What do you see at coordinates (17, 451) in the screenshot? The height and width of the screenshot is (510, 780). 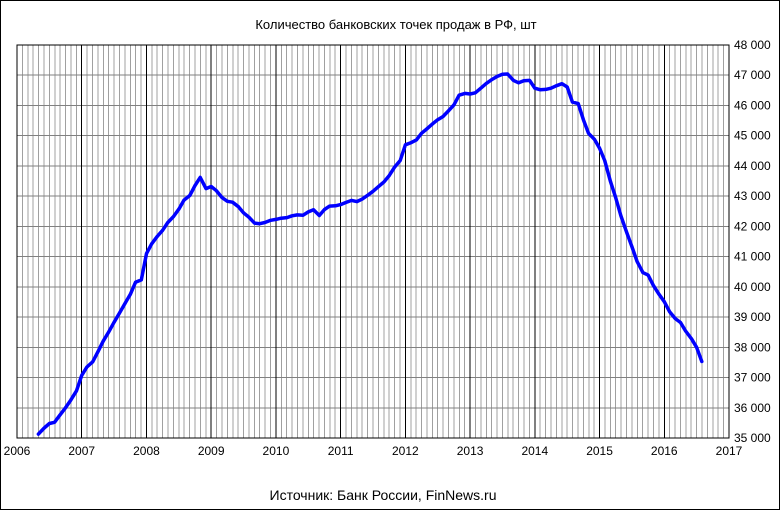 I see `x-tick-label: 2006` at bounding box center [17, 451].